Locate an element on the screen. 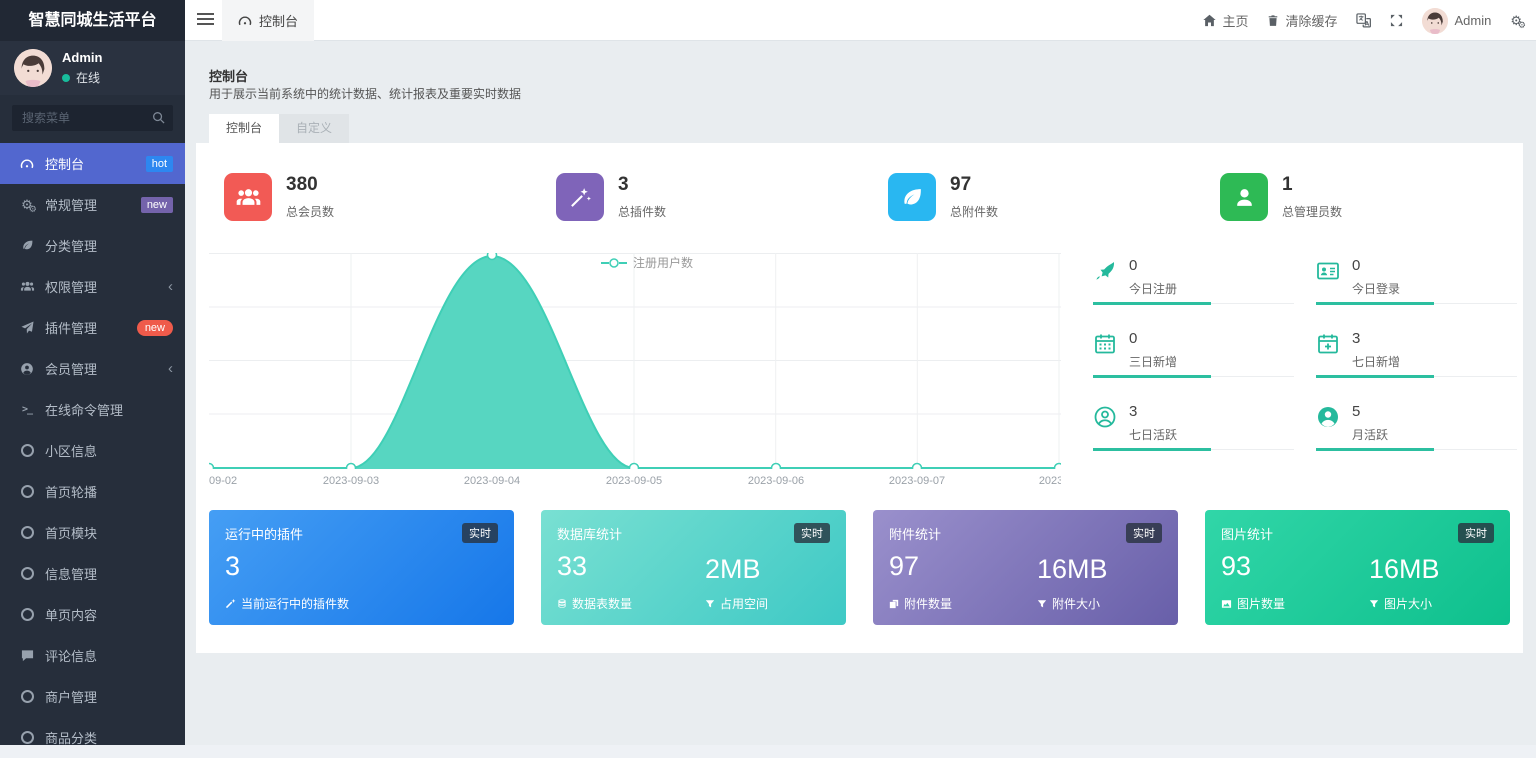 This screenshot has width=1536, height=758. ministat-label: 今日注册 is located at coordinates (1153, 289).